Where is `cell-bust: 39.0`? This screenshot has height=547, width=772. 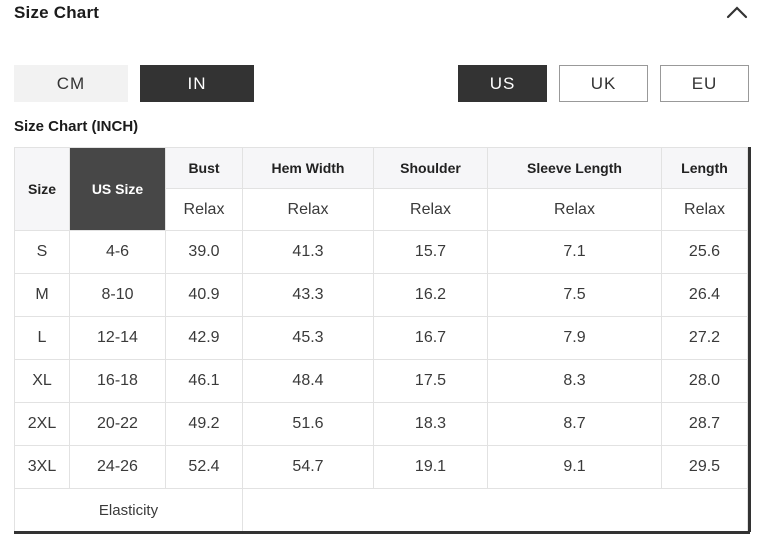 cell-bust: 39.0 is located at coordinates (204, 252).